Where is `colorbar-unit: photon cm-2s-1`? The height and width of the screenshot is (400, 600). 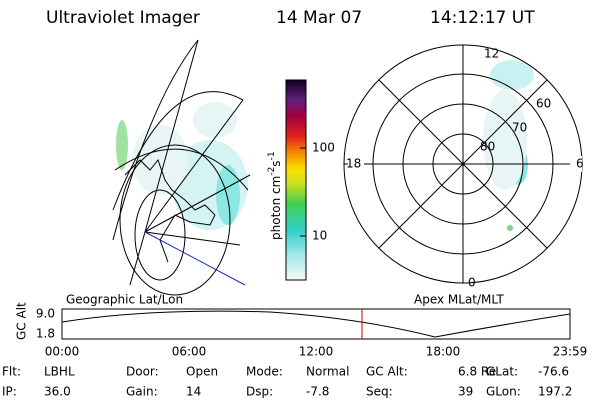
colorbar-unit: photon cm-2s-1 is located at coordinates (275, 195).